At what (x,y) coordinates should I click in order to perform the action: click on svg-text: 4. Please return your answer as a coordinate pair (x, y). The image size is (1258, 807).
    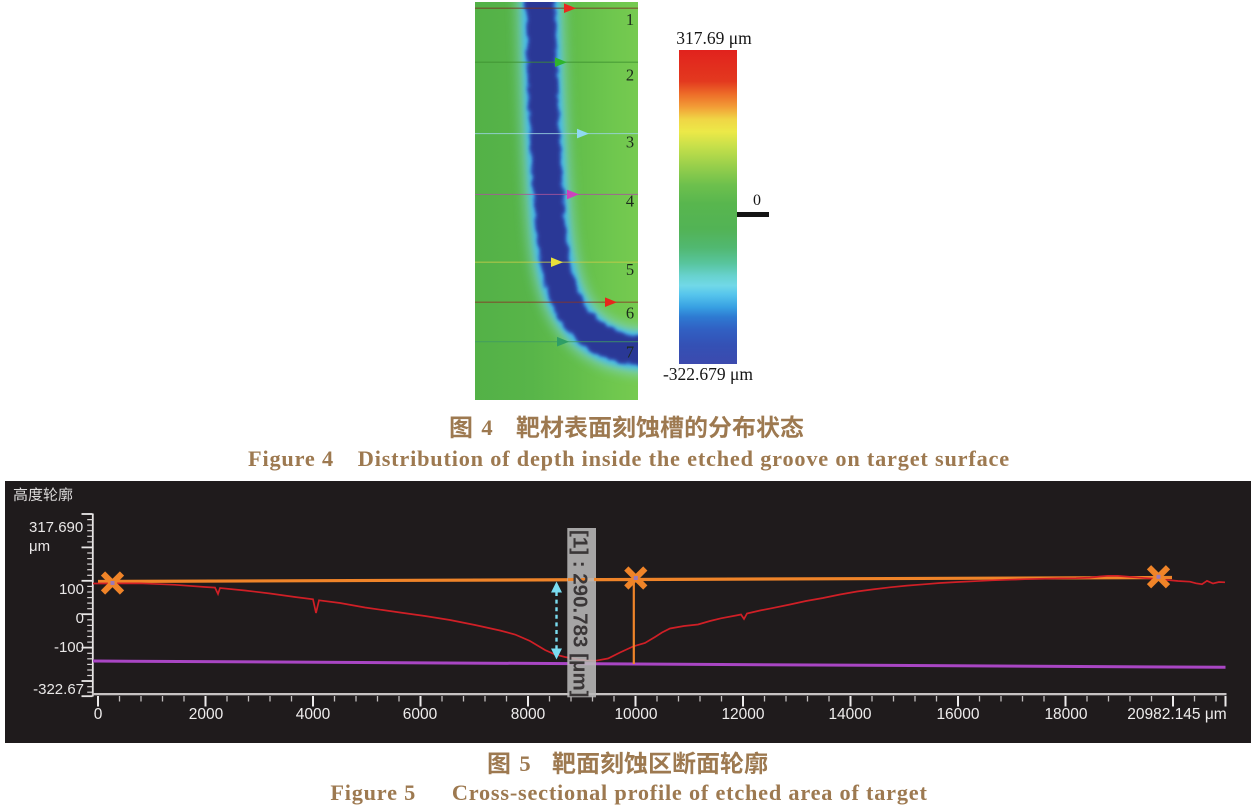
    Looking at the image, I should click on (630, 201).